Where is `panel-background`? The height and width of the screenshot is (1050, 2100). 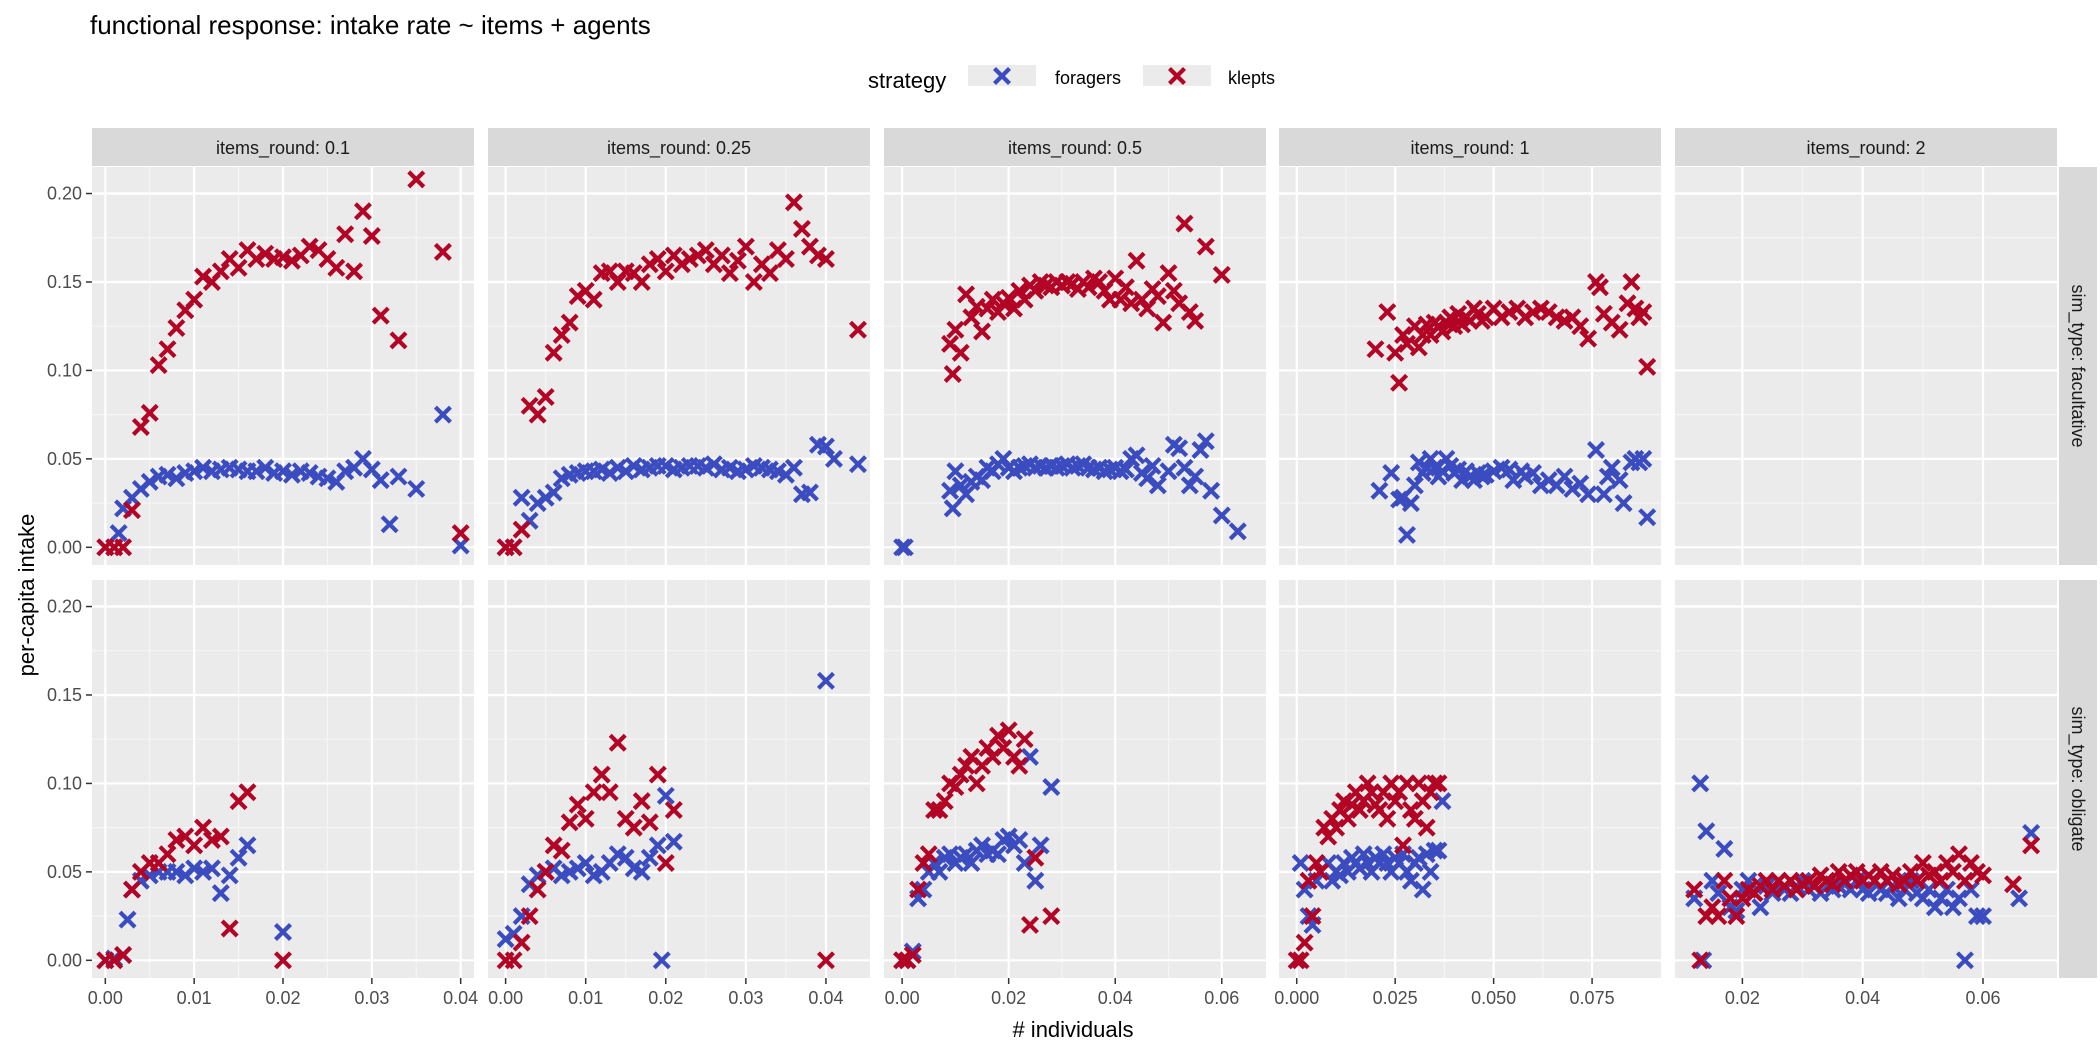 panel-background is located at coordinates (1866, 366).